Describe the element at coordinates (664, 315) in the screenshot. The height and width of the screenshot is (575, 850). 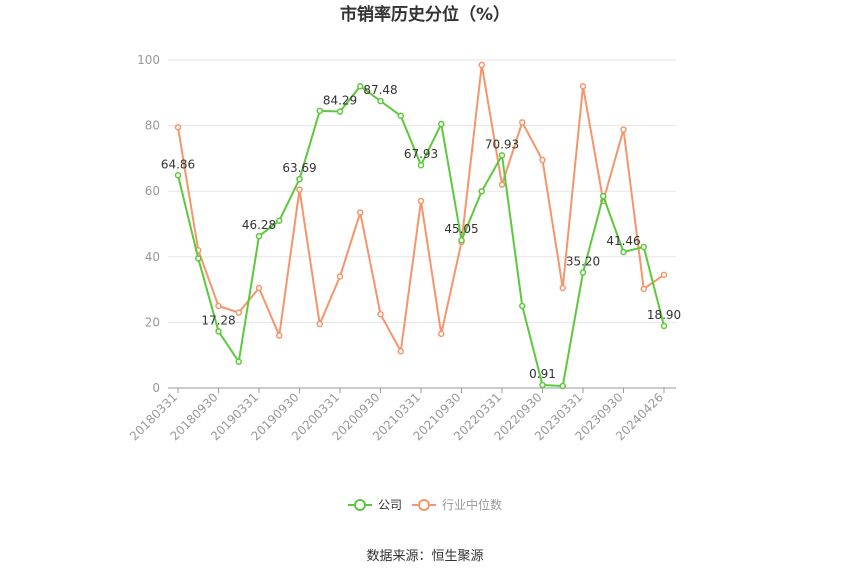
I see `data-label-24: 18.90` at that location.